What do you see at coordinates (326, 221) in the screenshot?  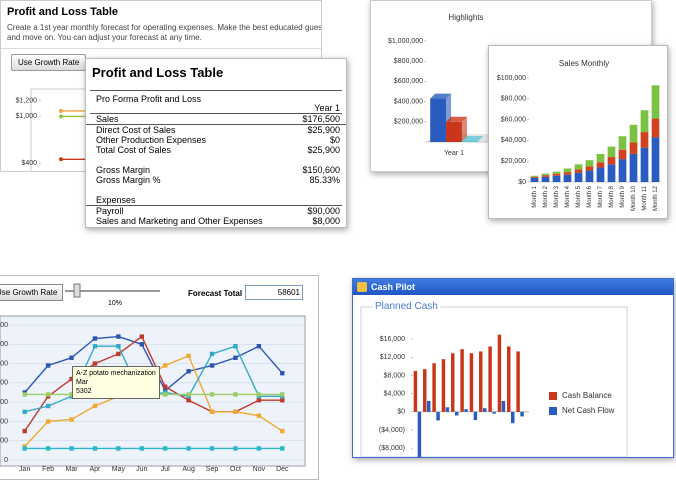 I see `row-value: $8,000` at bounding box center [326, 221].